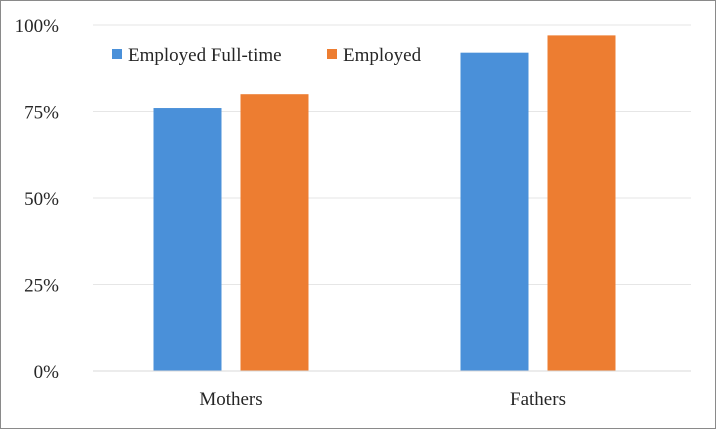 This screenshot has width=716, height=430. Describe the element at coordinates (382, 55) in the screenshot. I see `legend-label: Employed` at that location.